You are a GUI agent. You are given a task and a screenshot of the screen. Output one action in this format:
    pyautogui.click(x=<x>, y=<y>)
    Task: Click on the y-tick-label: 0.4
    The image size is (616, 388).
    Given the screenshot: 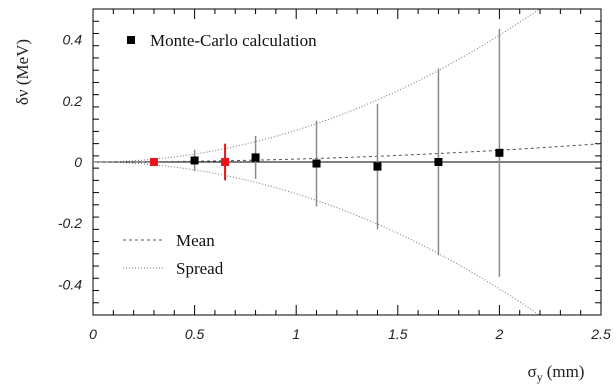 What is the action you would take?
    pyautogui.click(x=73, y=40)
    